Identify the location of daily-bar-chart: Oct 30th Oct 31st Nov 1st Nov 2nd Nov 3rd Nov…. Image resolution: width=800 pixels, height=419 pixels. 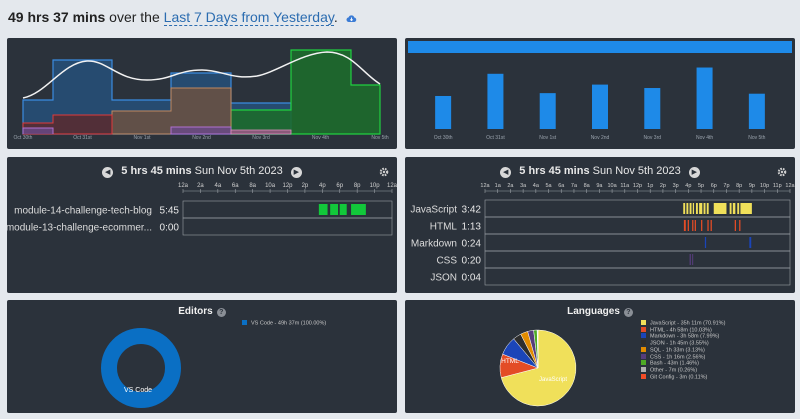
(600, 91).